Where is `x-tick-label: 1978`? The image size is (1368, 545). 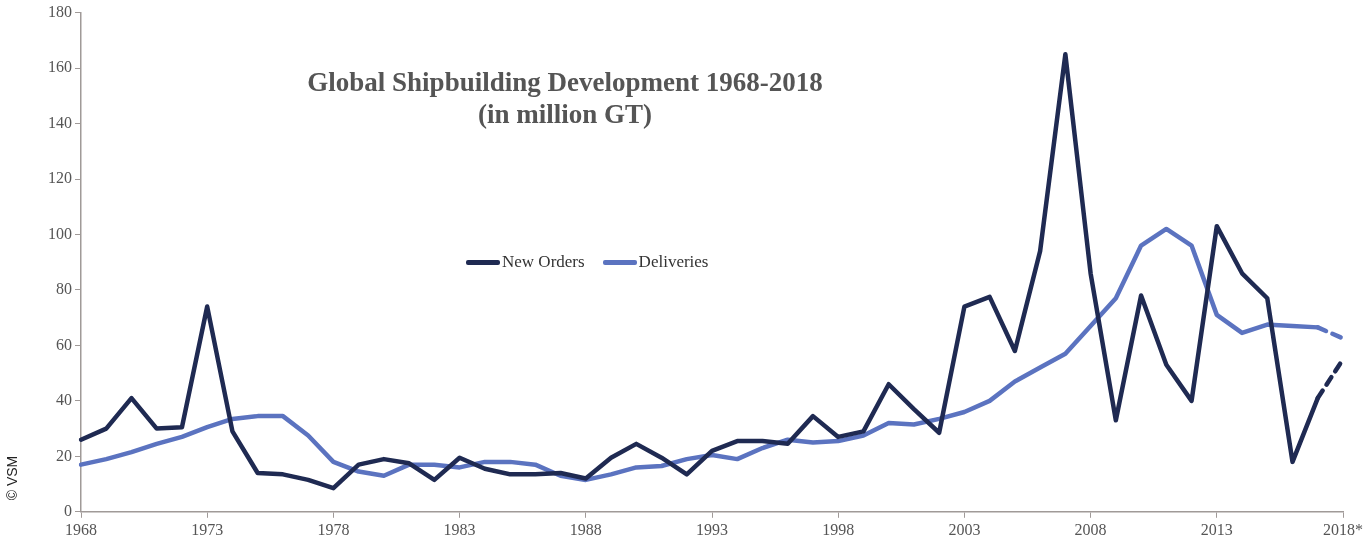 x-tick-label: 1978 is located at coordinates (333, 529).